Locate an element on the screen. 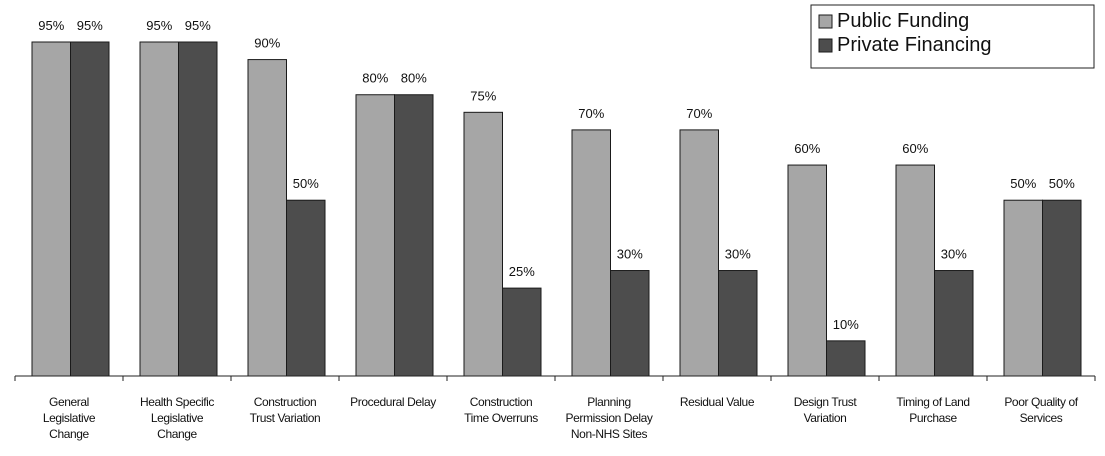  legend-box is located at coordinates (952, 36).